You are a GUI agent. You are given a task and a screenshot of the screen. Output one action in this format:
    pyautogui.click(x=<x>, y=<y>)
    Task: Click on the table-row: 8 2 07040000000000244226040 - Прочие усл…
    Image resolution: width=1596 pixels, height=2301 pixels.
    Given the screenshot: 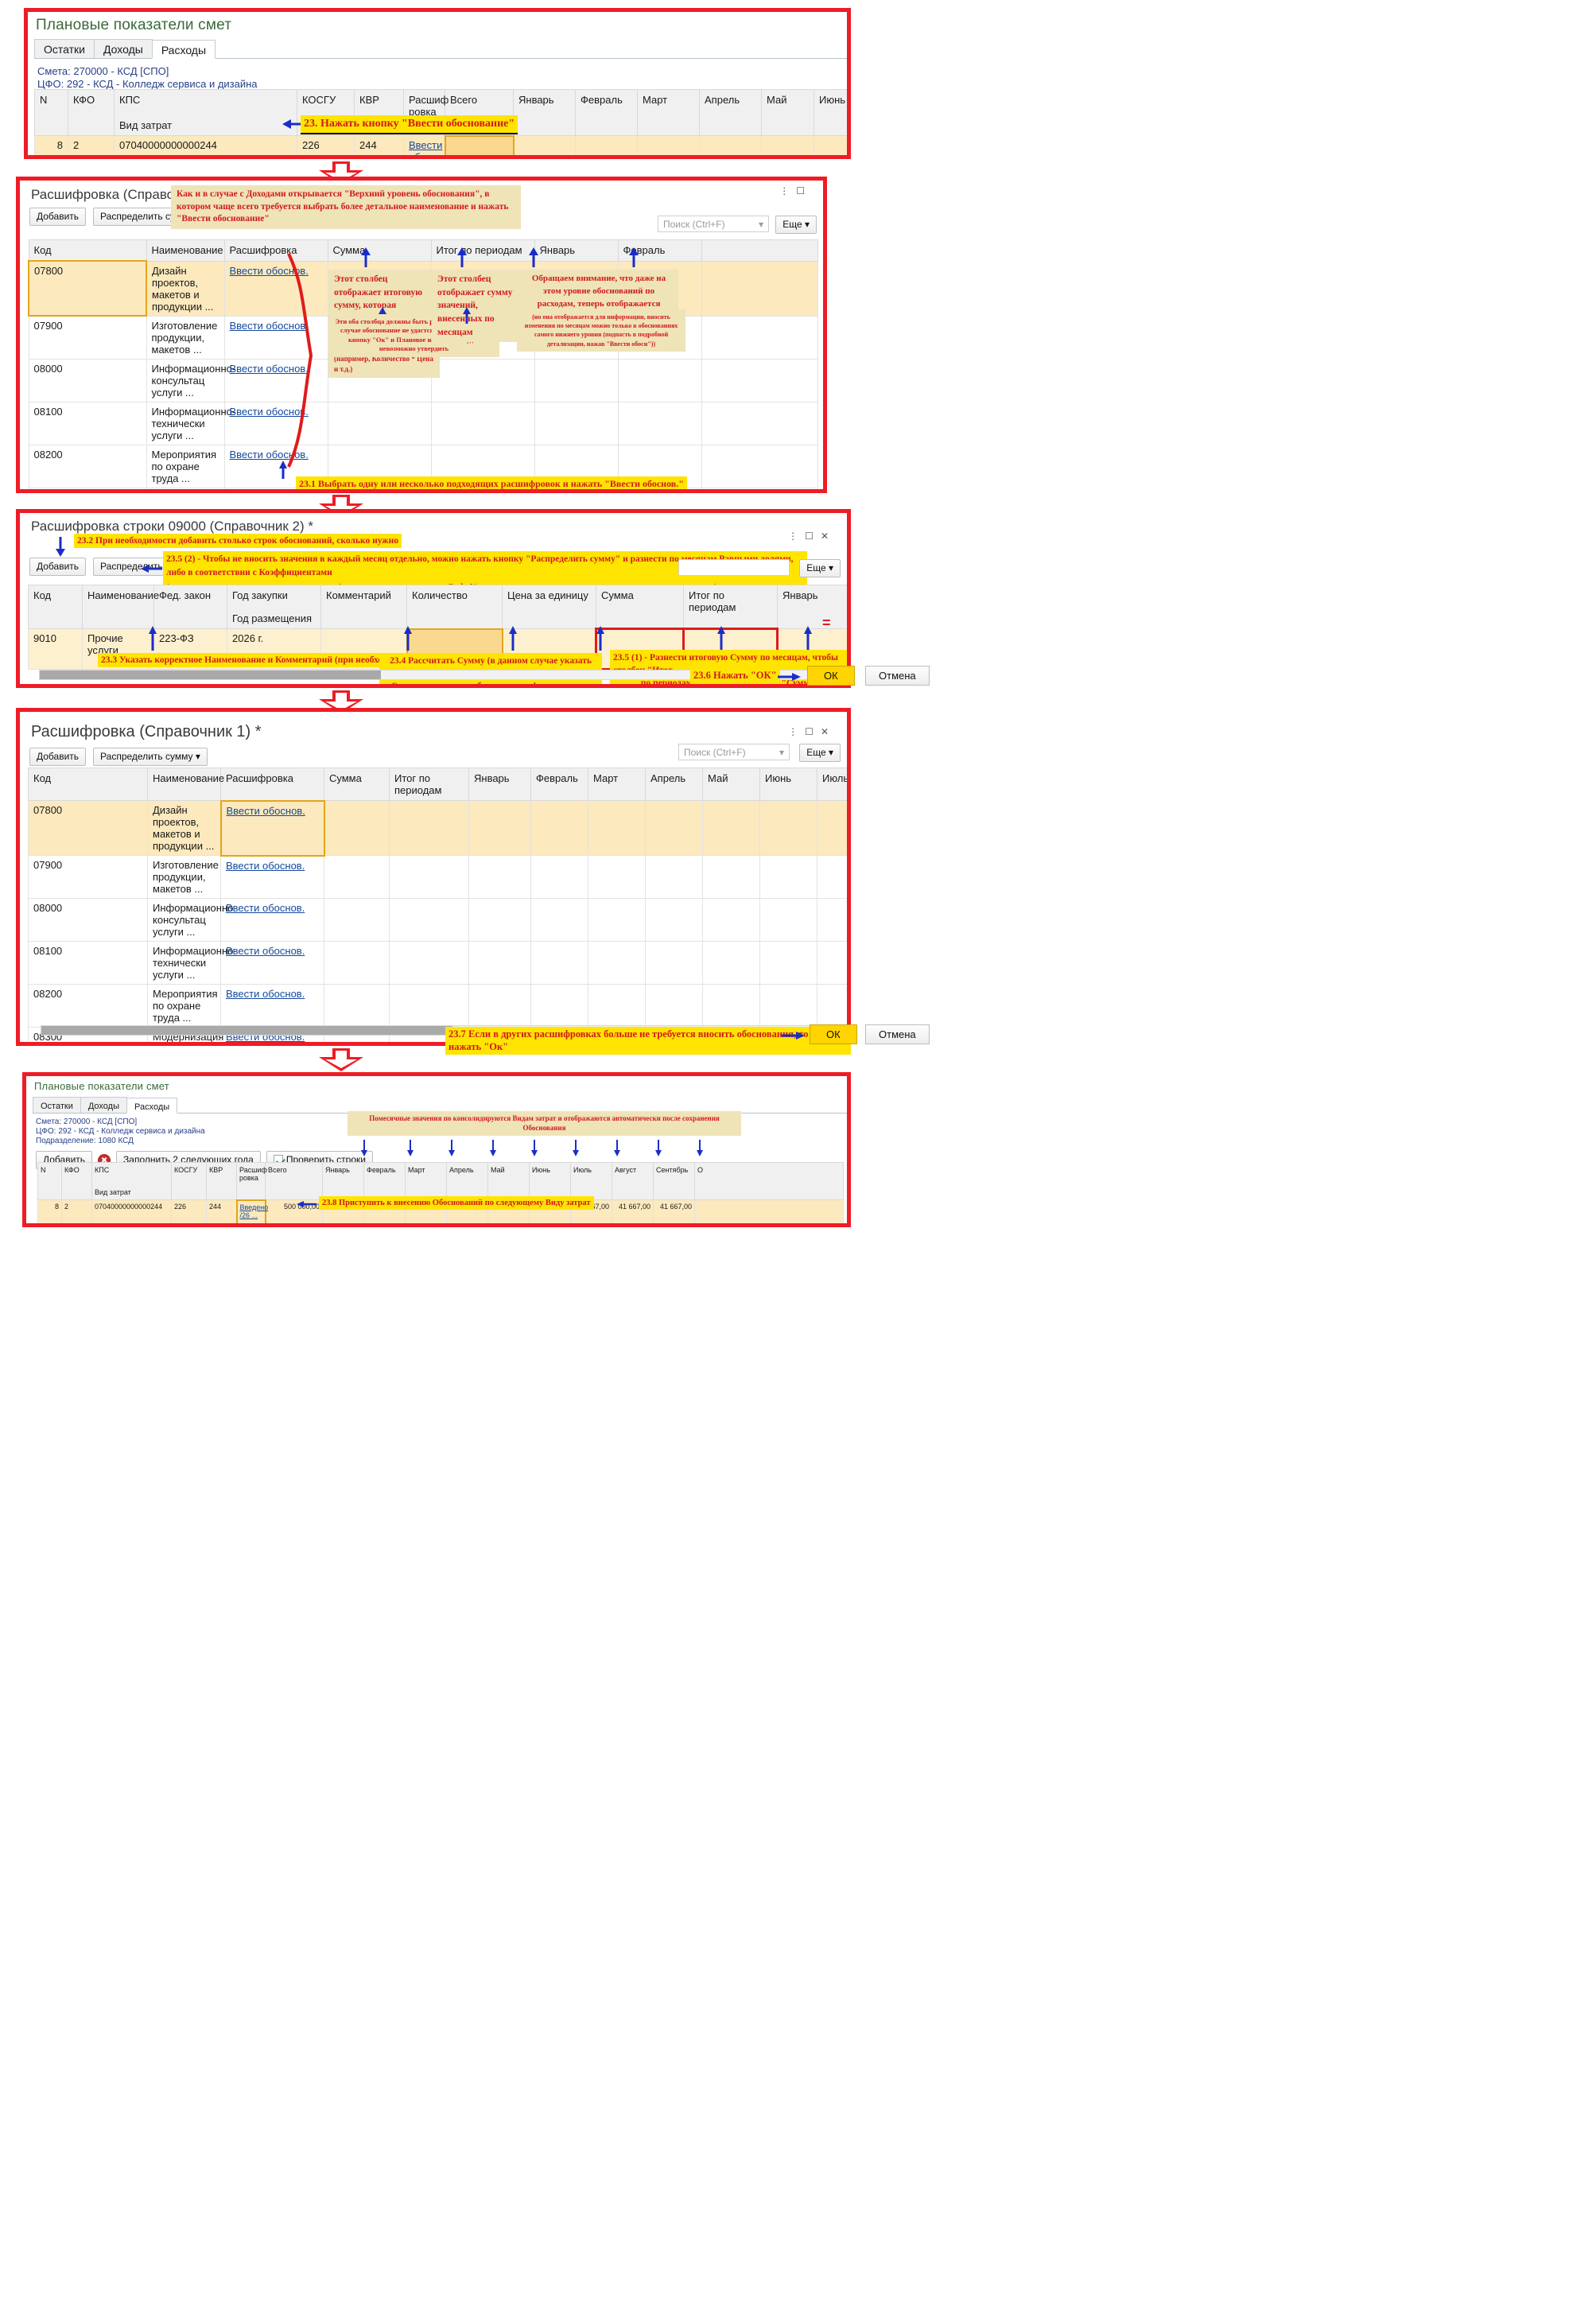 What is the action you would take?
    pyautogui.click(x=440, y=144)
    